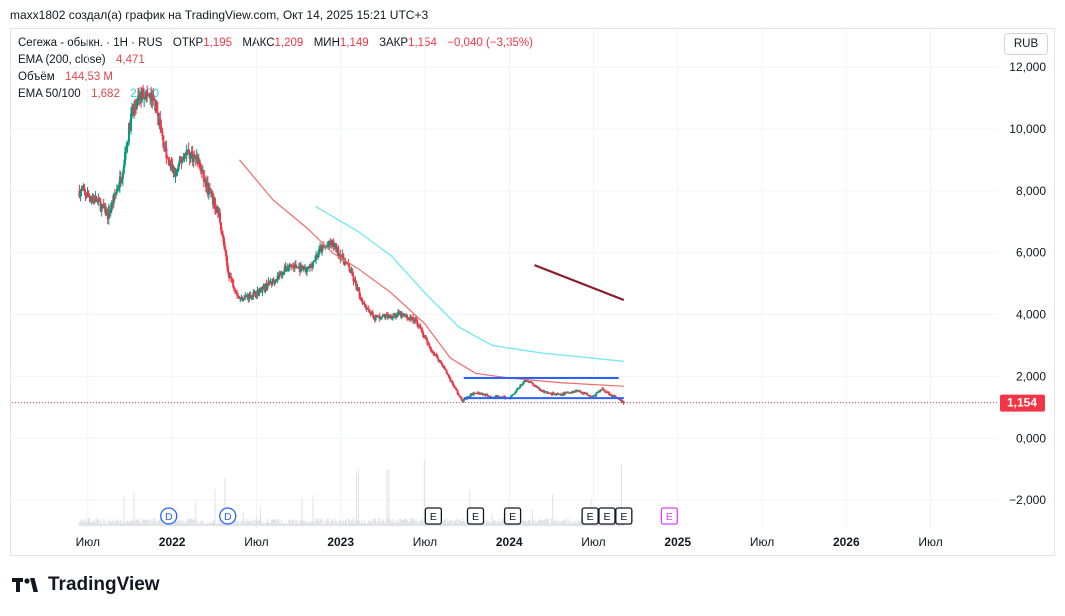 This screenshot has width=1065, height=616. I want to click on open-value: 1,195, so click(217, 43).